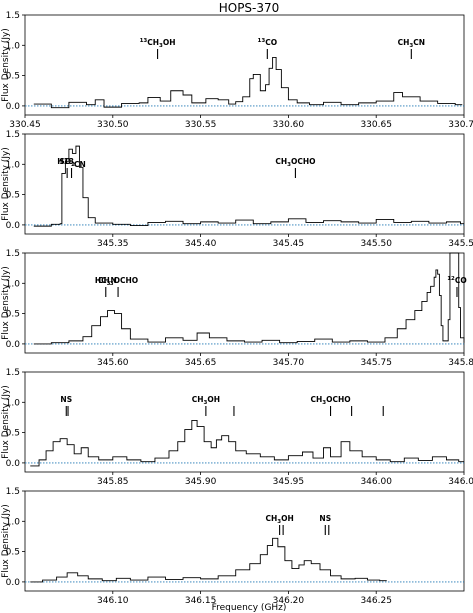 This screenshot has height=613, width=473. I want to click on x-tick-label: 345.85, so click(113, 482).